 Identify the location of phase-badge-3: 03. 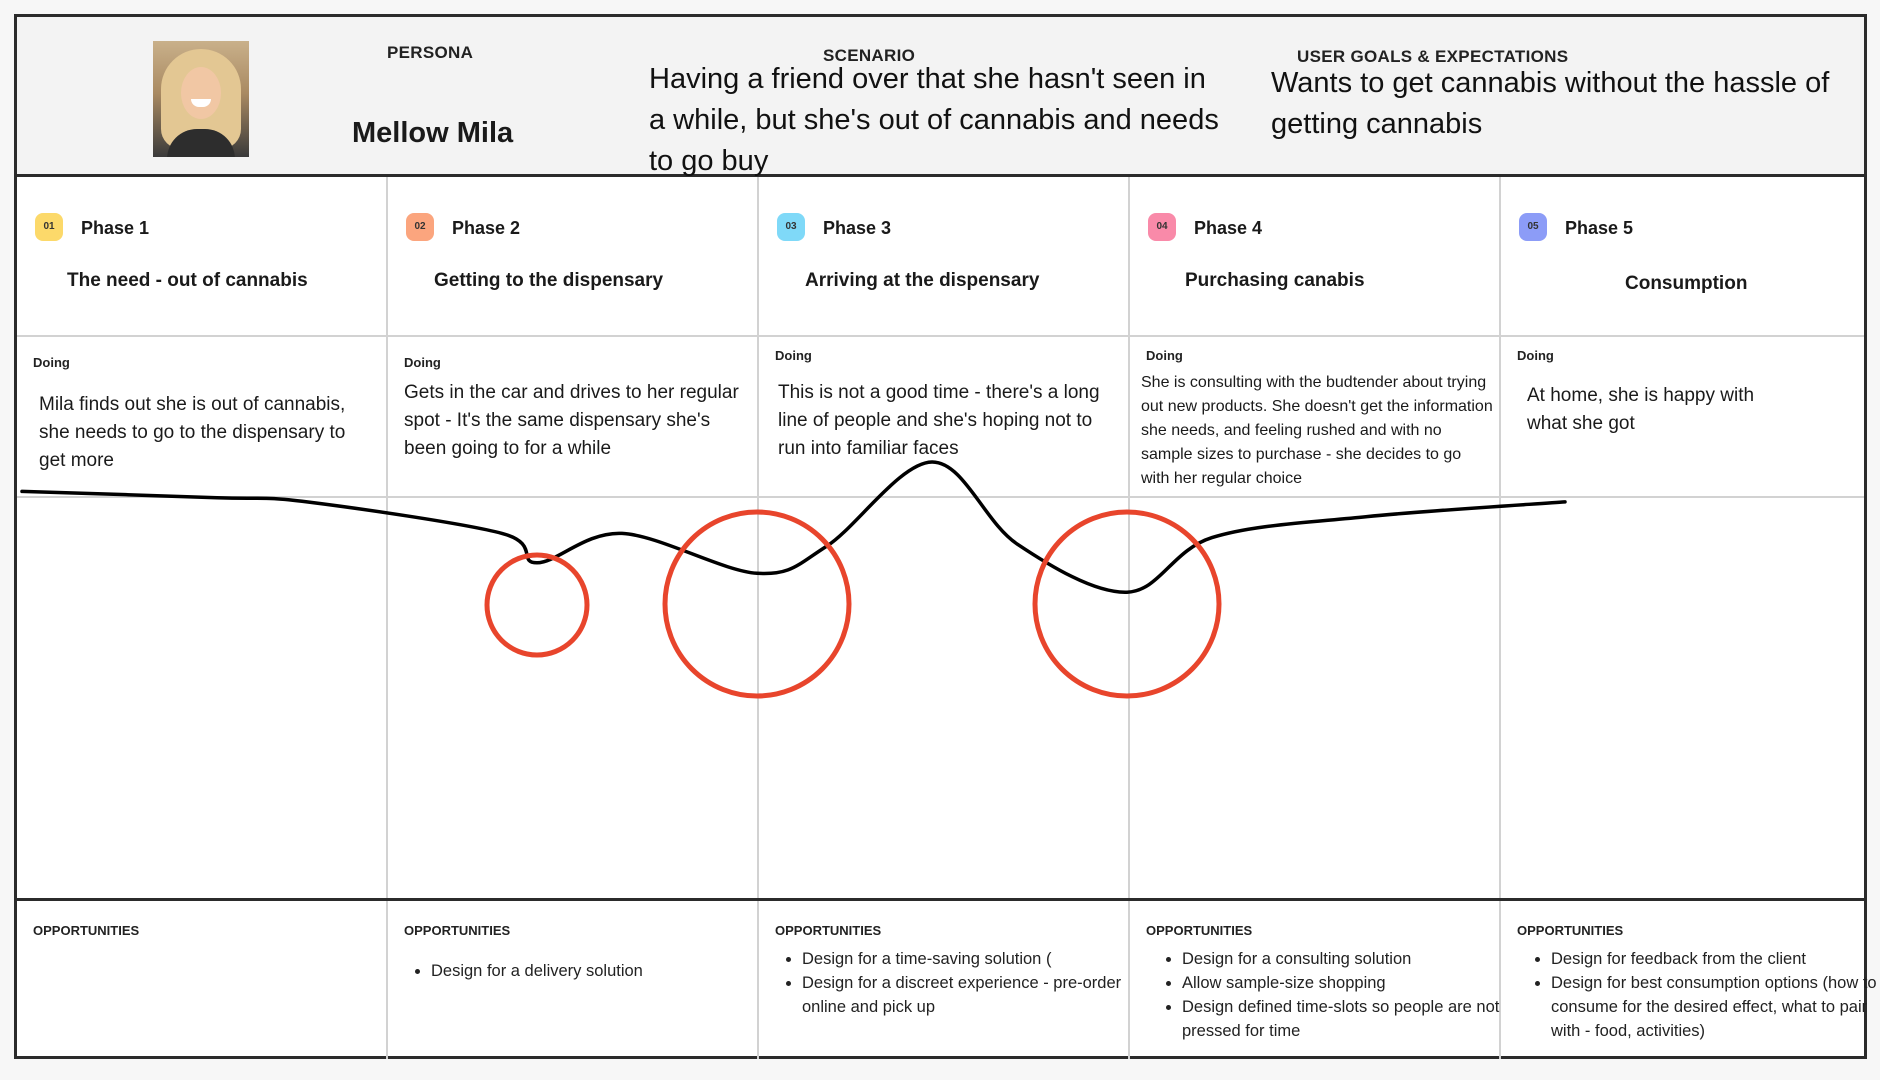
(791, 227).